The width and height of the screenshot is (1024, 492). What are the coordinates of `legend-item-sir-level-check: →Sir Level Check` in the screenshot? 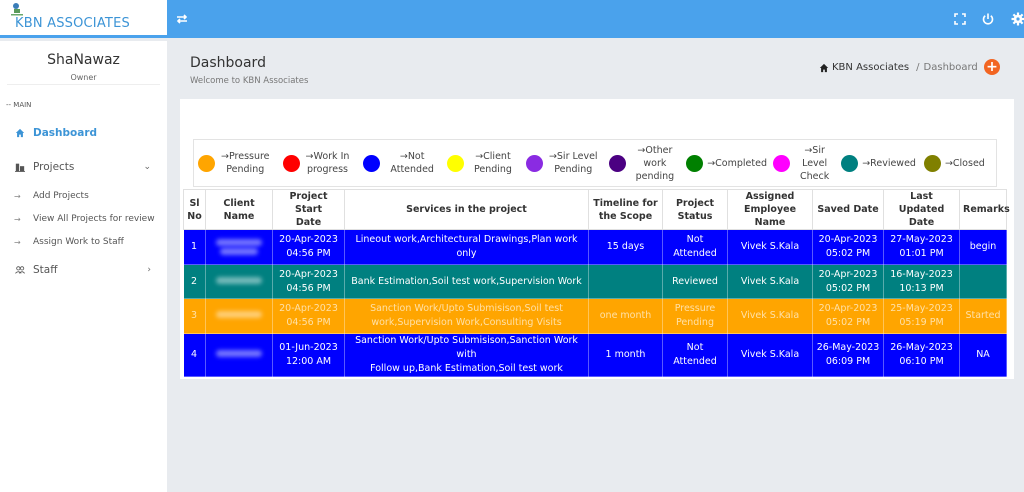 It's located at (801, 163).